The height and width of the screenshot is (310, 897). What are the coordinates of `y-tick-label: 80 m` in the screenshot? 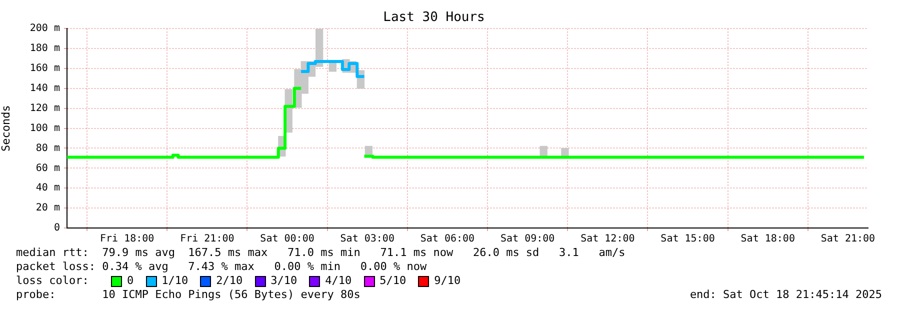 It's located at (48, 148).